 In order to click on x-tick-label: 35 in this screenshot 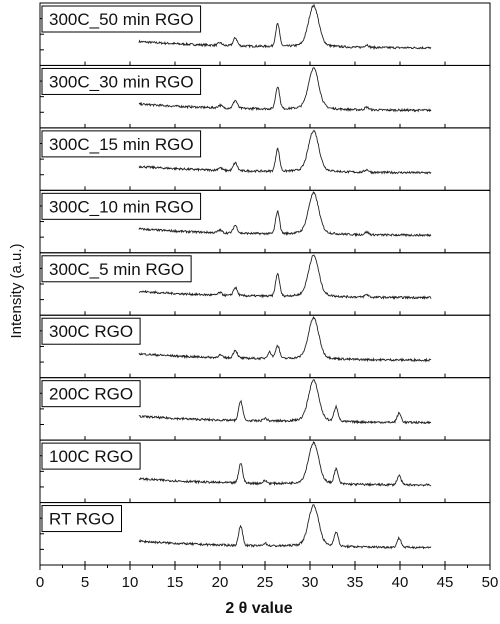, I will do `click(355, 582)`.